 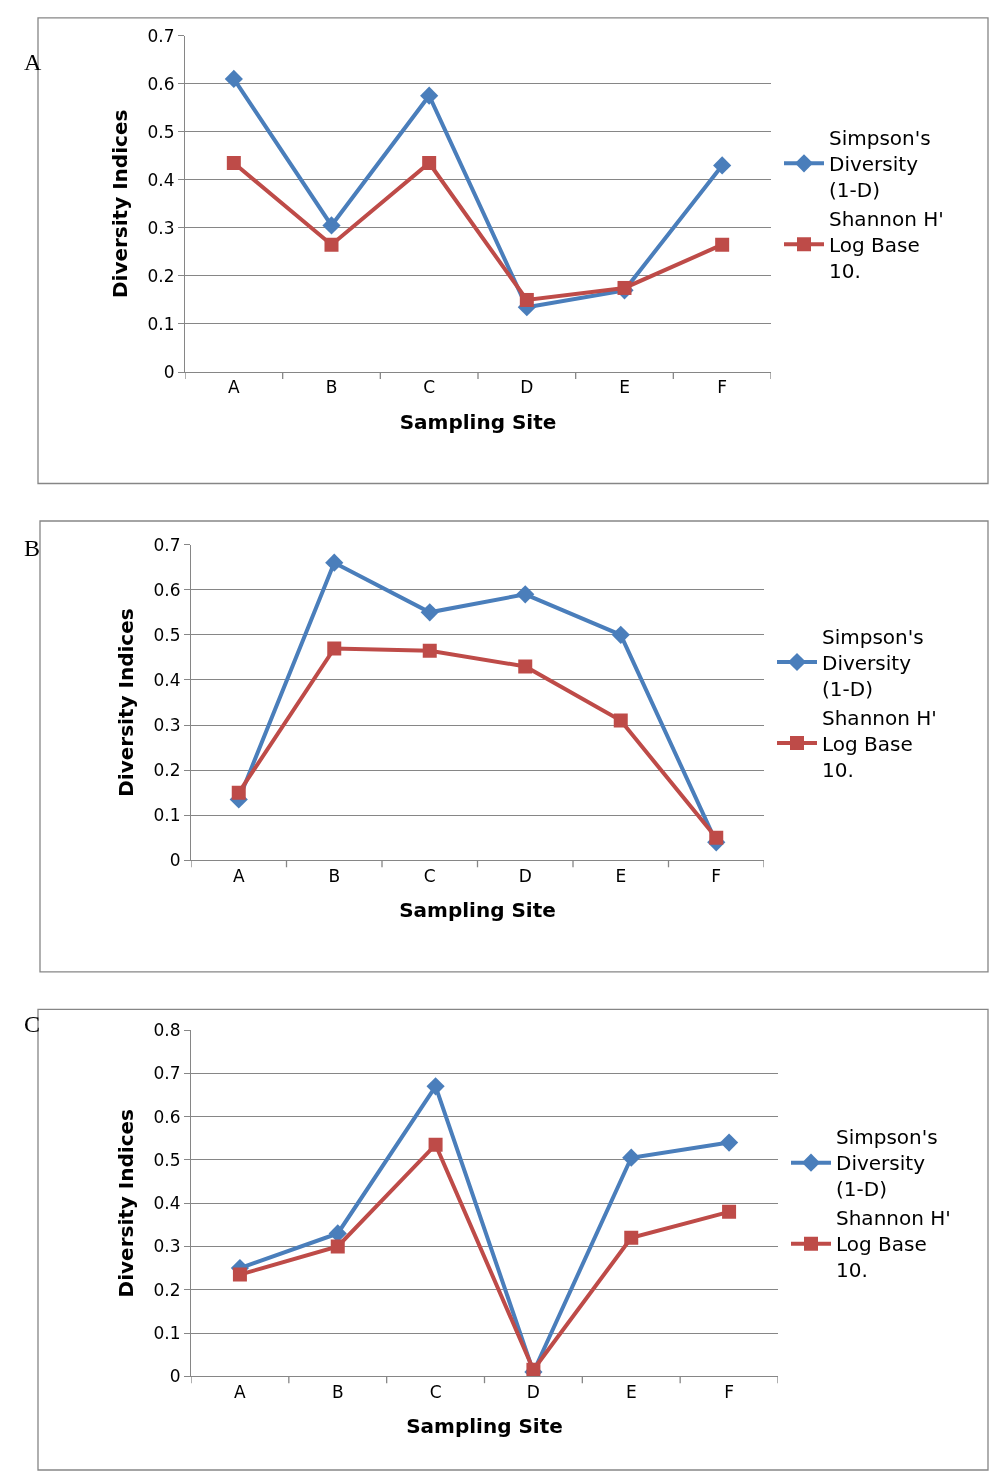 What do you see at coordinates (32, 548) in the screenshot?
I see `text: B` at bounding box center [32, 548].